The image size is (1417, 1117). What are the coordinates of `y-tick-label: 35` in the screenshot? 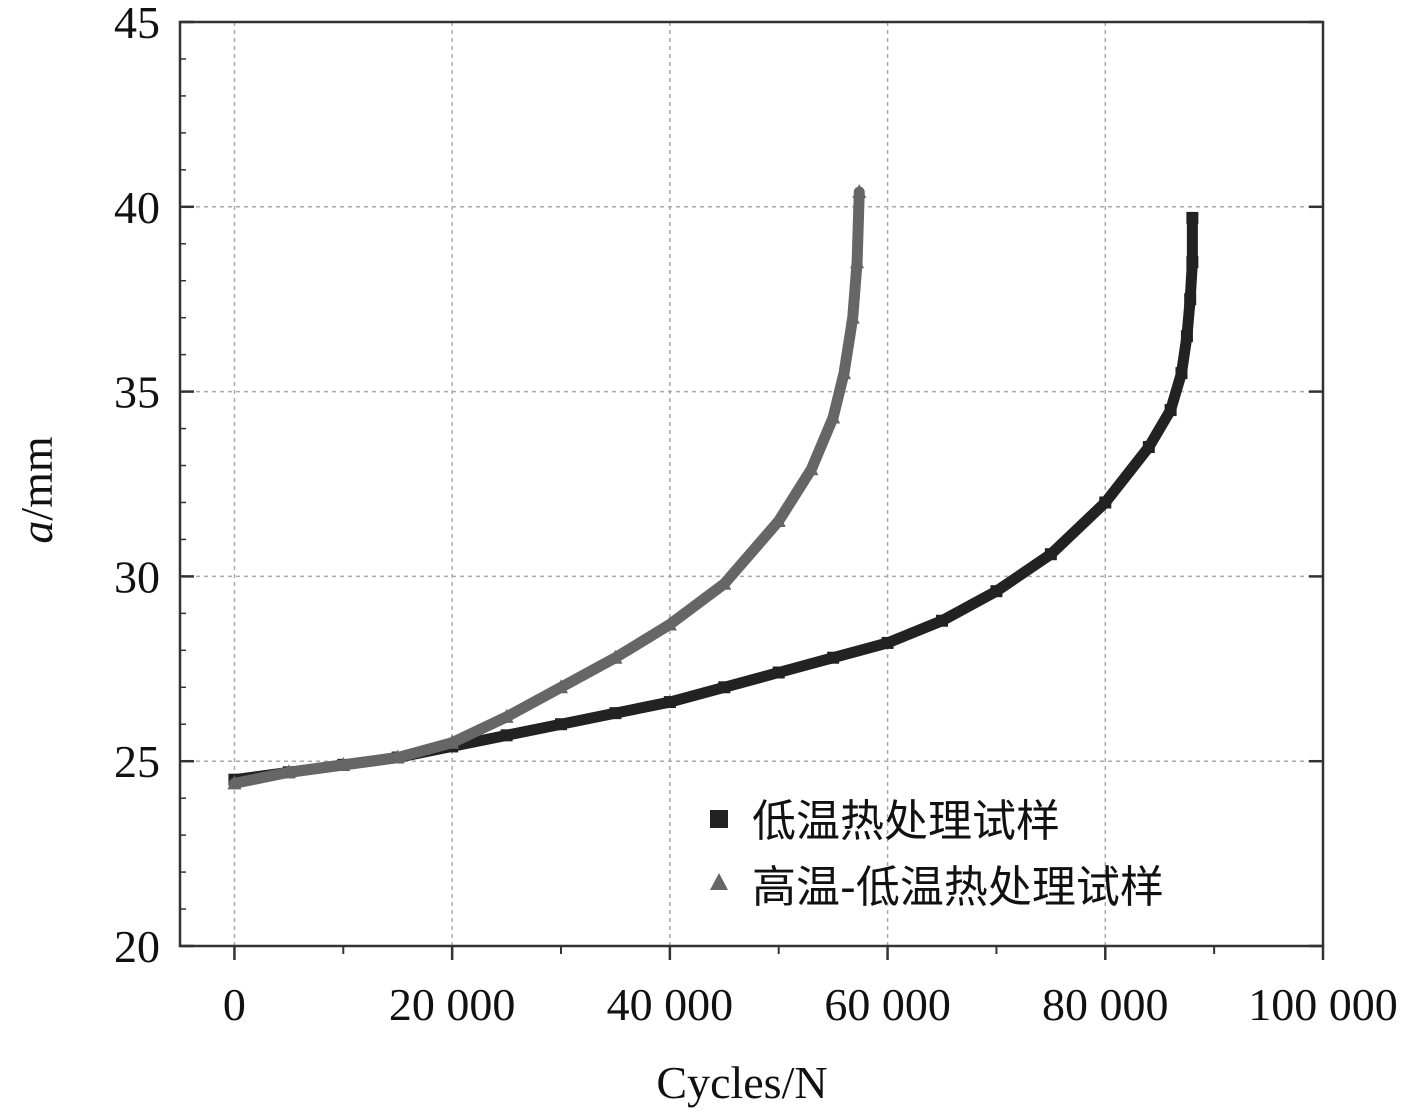 It's located at (137, 392).